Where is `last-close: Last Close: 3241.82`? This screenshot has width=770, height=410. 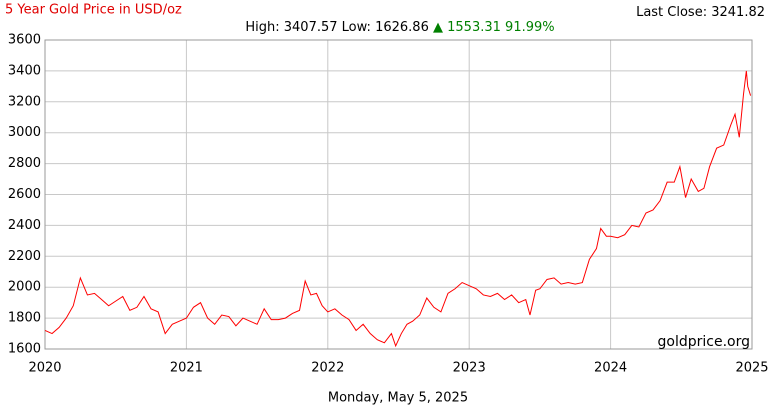
last-close: Last Close: 3241.82 is located at coordinates (700, 12).